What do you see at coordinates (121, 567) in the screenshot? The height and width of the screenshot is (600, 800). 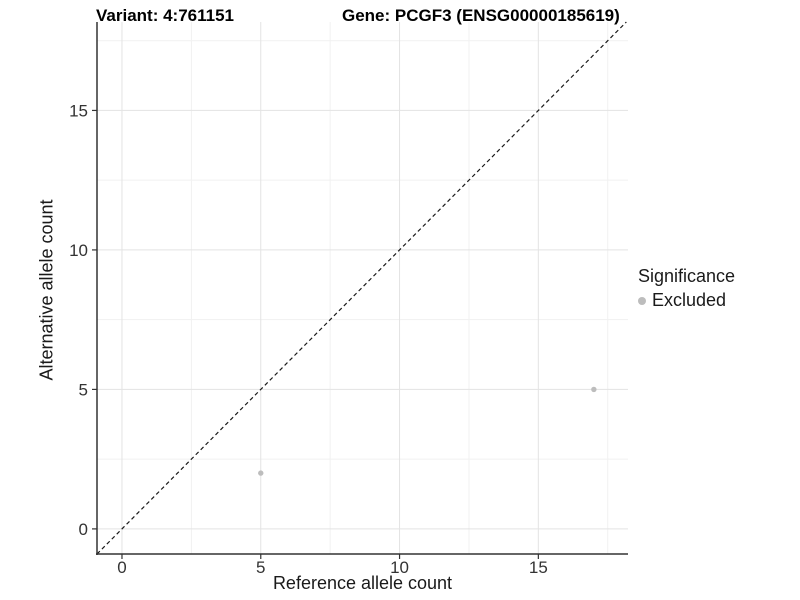 I see `x-tick-label: 0` at bounding box center [121, 567].